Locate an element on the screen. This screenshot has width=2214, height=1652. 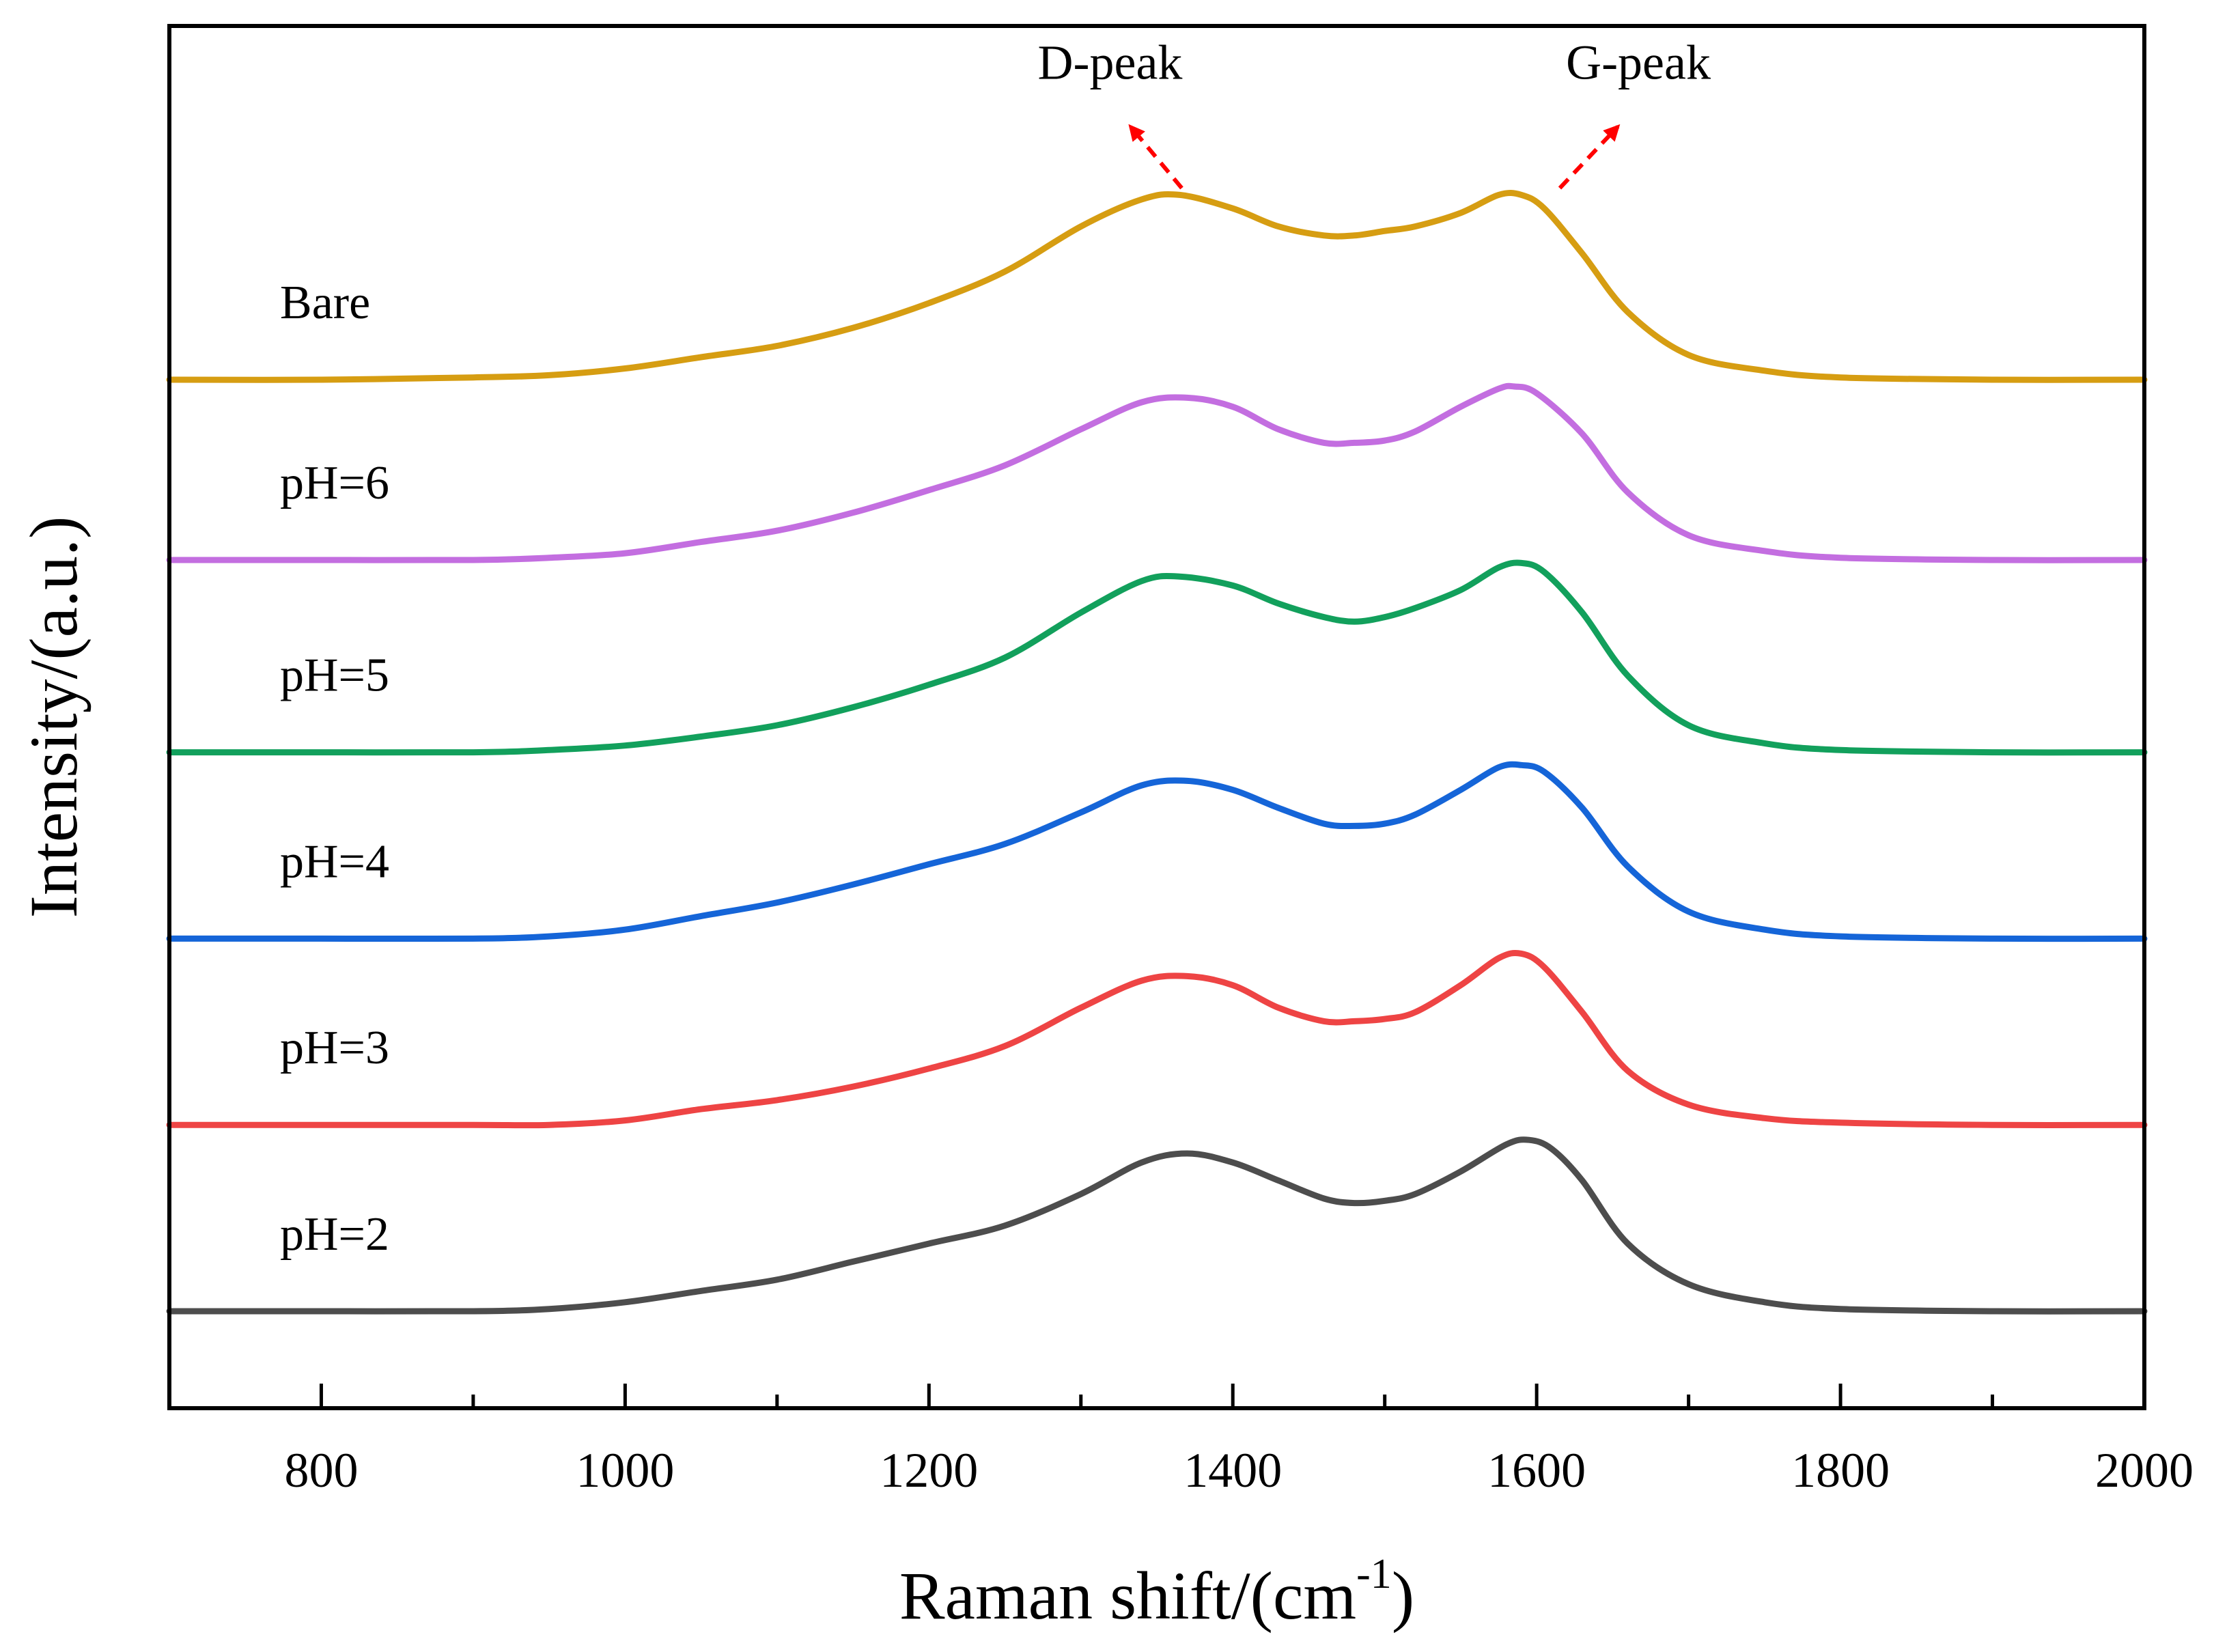
x-tick-label-1000: 1000 is located at coordinates (625, 1470).